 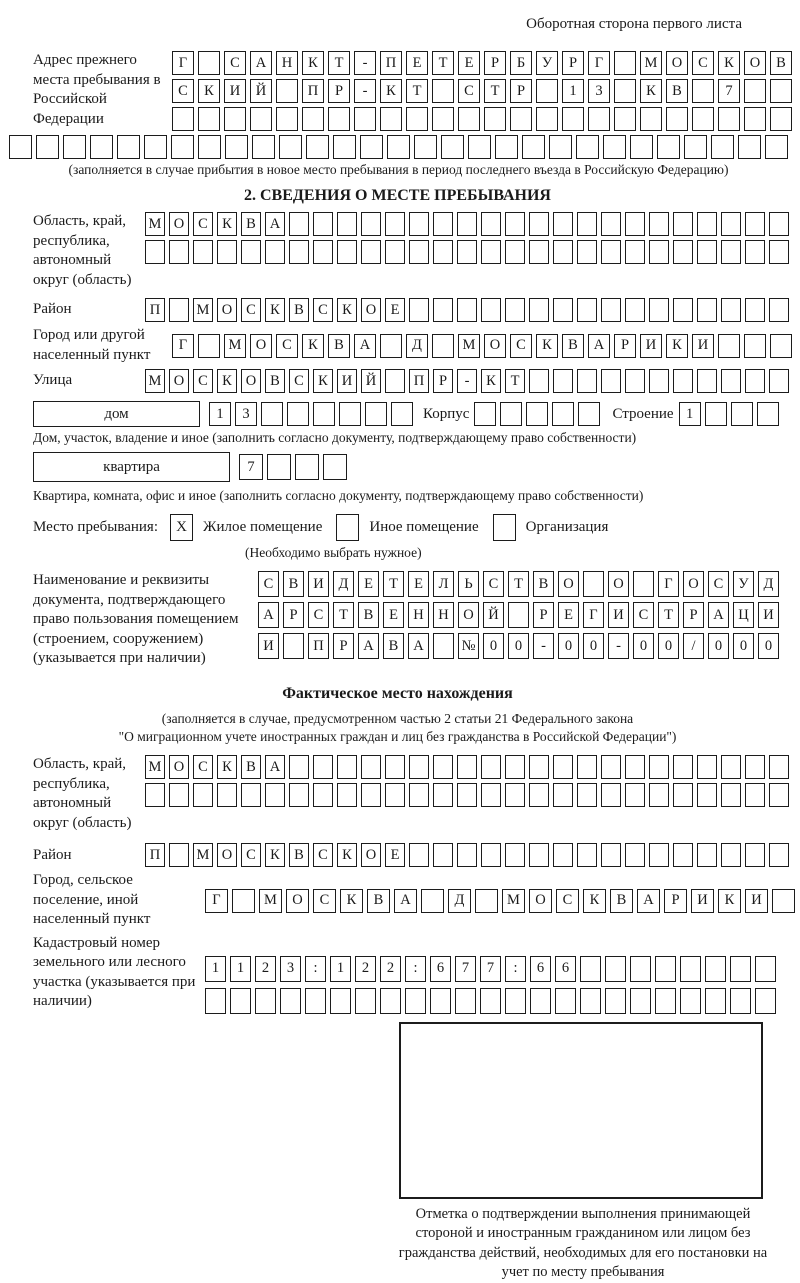 What do you see at coordinates (621, 900) in the screenshot?
I see `char-cell: В` at bounding box center [621, 900].